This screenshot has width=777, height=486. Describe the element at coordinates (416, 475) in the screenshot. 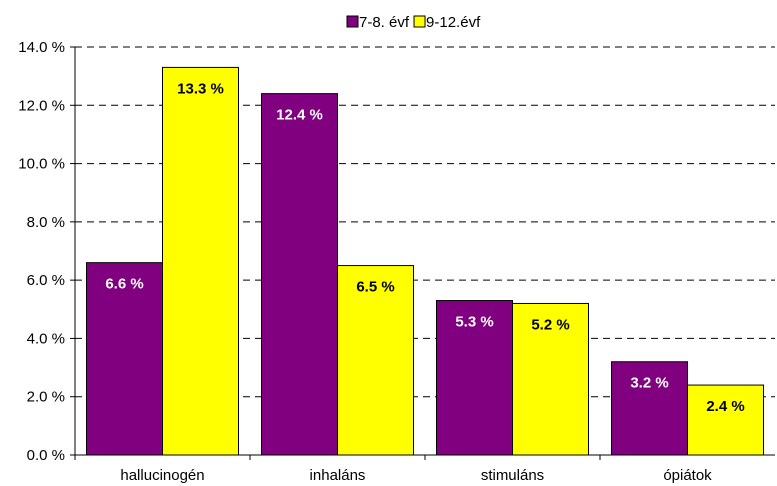

I see `x-tick-labels: hallucinogén inhaláns stimuláns ópiátok` at that location.